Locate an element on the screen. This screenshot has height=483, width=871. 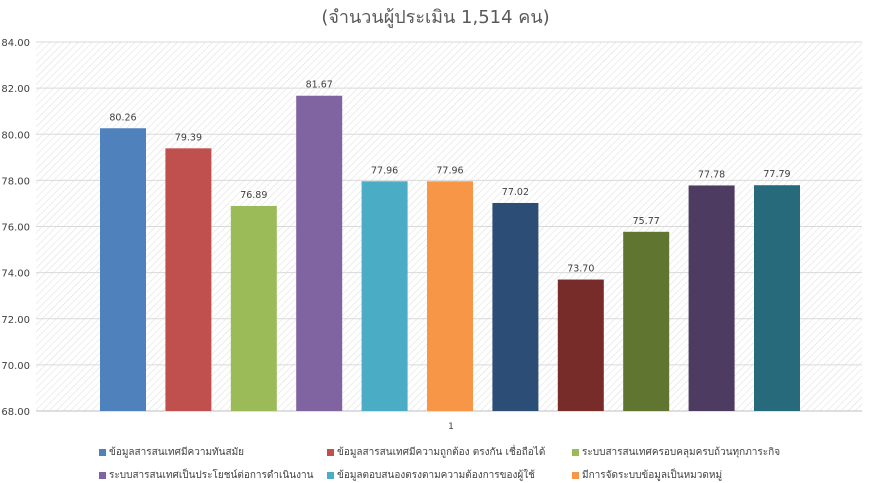
legend-label: มีการจัดระบบข้อมูลเป็นหมวดหมู่ is located at coordinates (652, 475).